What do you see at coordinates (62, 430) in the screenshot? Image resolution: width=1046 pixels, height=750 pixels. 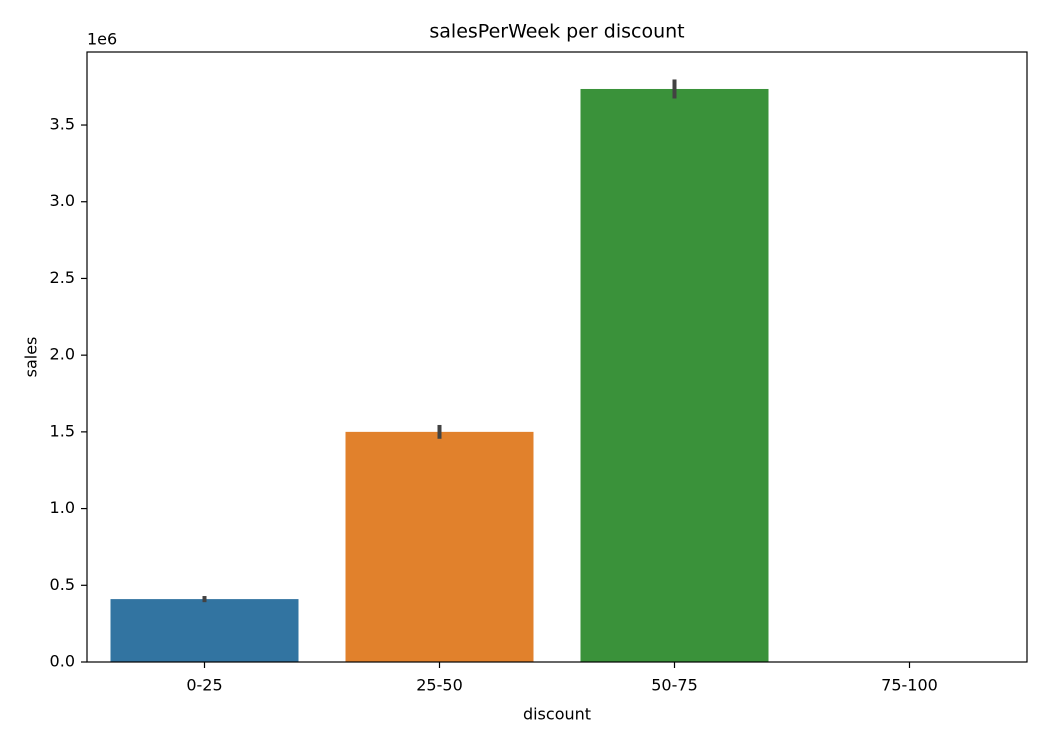 I see `y-tick-label: 1.5` at bounding box center [62, 430].